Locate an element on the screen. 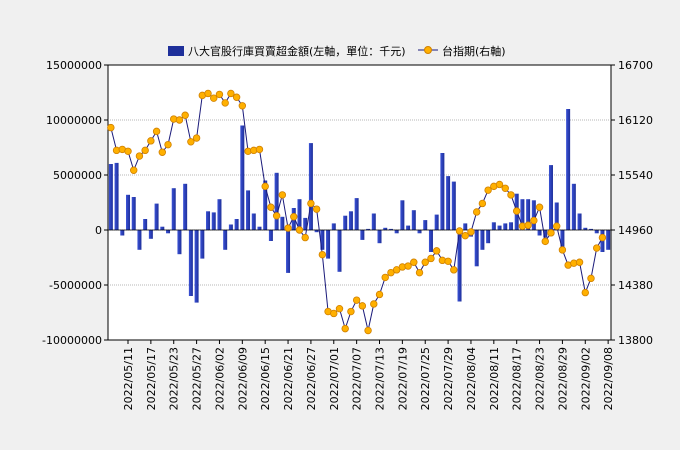 This screenshot has height=450, width=680. x-tick-label: 2022/06/02 is located at coordinates (219, 378).